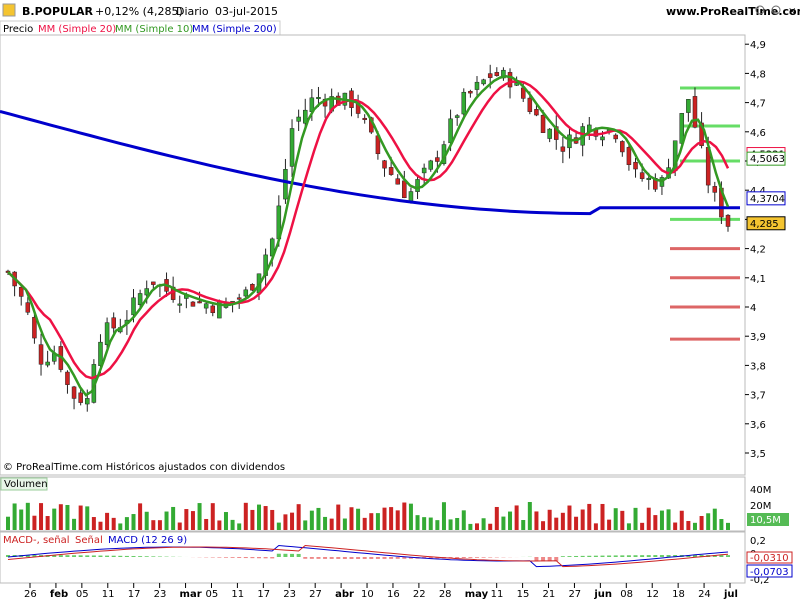 Image resolution: width=800 pixels, height=600 pixels. I want to click on macd-tick-0-2: 0,2, so click(758, 541).